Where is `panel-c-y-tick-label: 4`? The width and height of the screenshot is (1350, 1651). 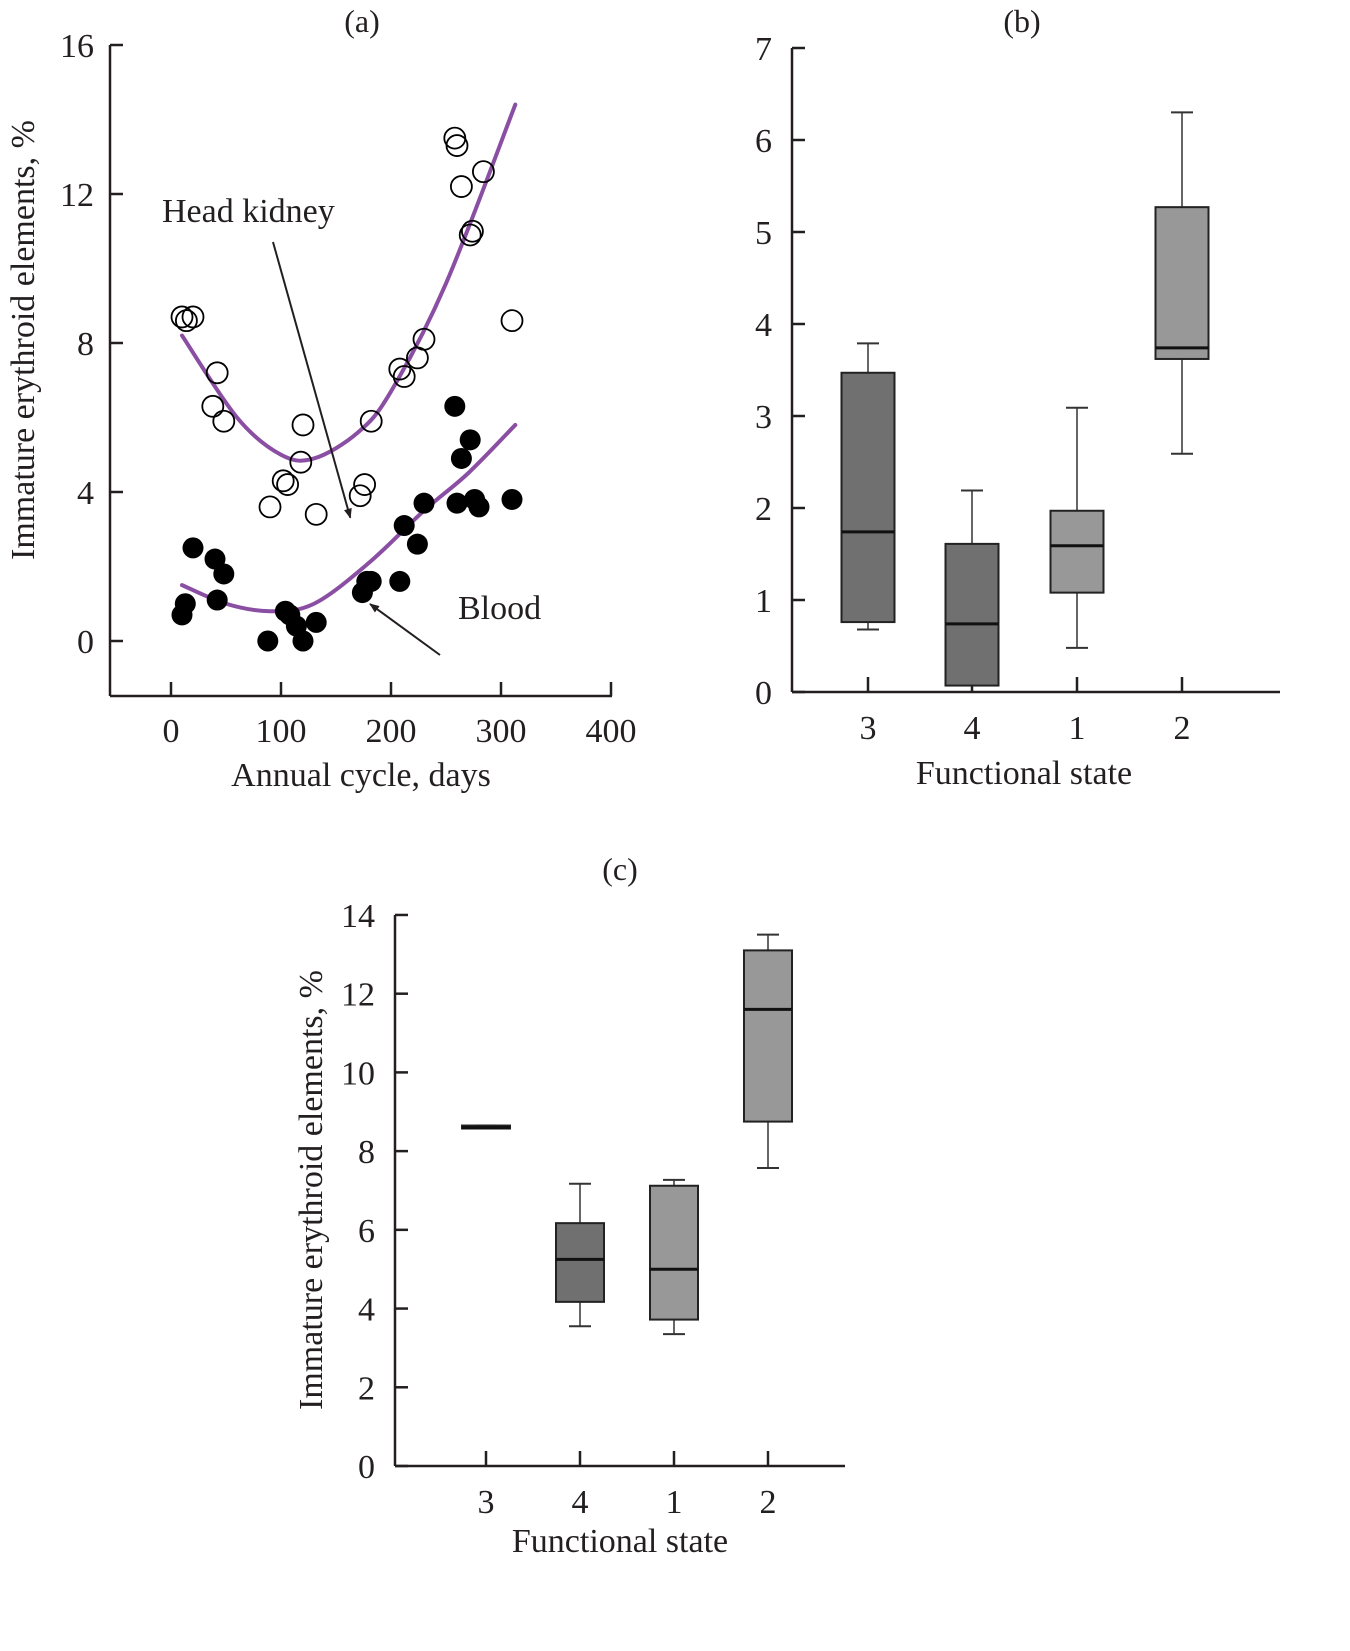
panel-c-y-tick-label: 4 is located at coordinates (366, 1310).